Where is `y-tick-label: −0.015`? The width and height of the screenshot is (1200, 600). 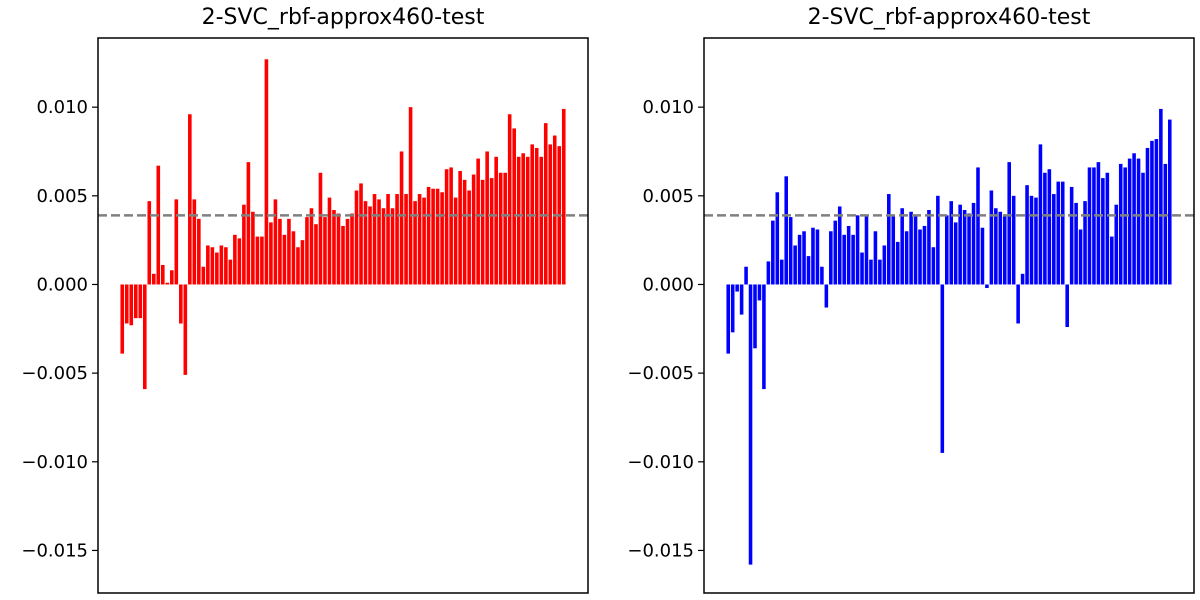
y-tick-label: −0.015 is located at coordinates (54, 550).